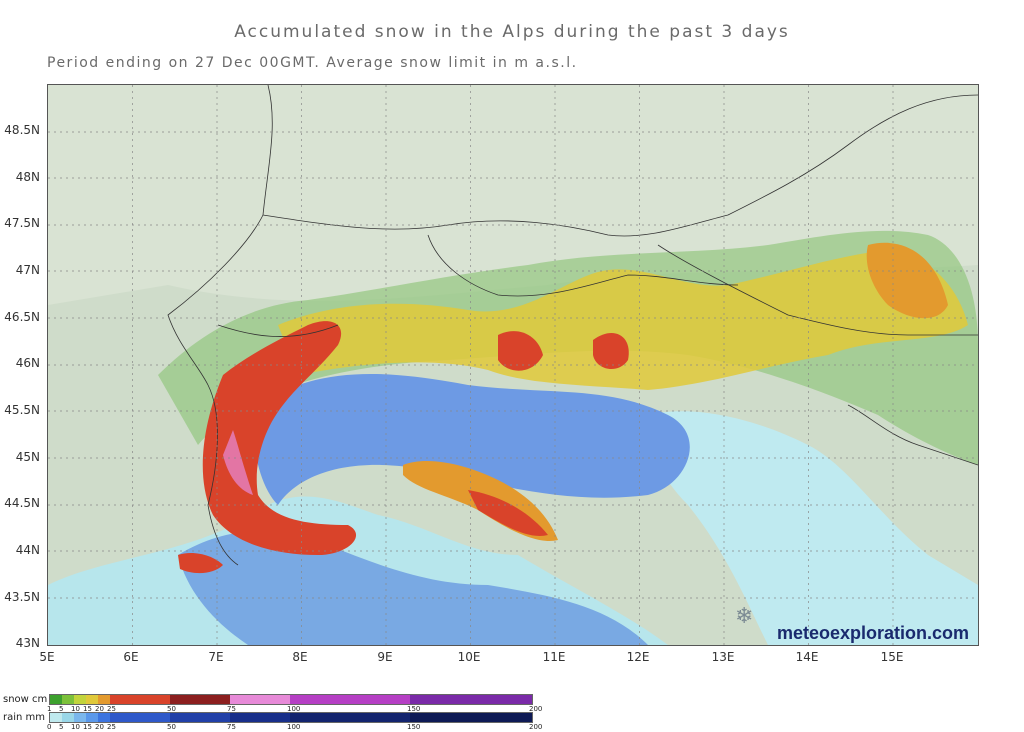 This screenshot has height=732, width=1024. What do you see at coordinates (611, 351) in the screenshot?
I see `lake-garda-snow-core` at bounding box center [611, 351].